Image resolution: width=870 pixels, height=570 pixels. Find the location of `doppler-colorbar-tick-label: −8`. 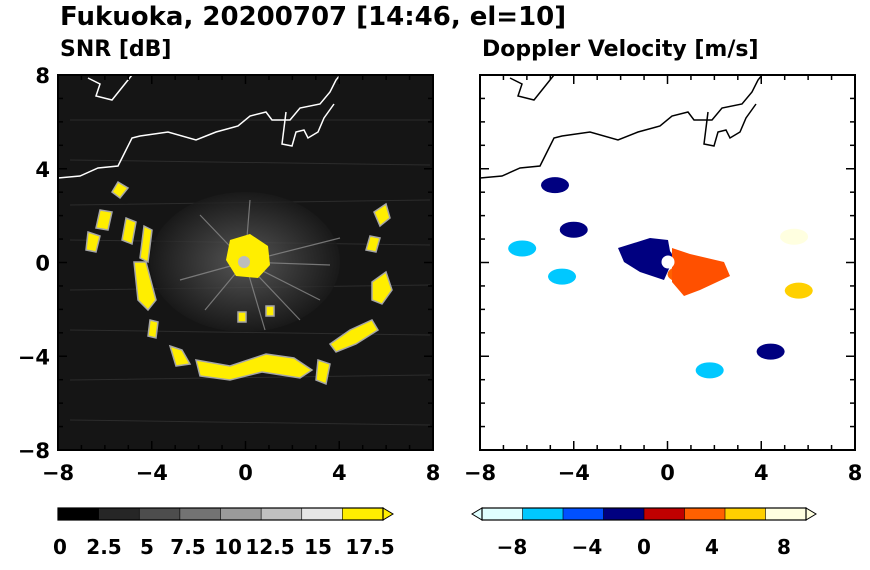

doppler-colorbar-tick-label: −8 is located at coordinates (512, 547).